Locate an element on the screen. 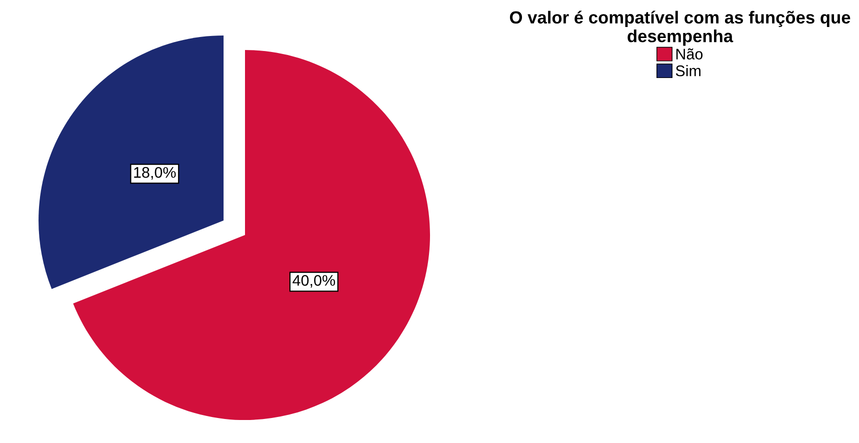 This screenshot has width=859, height=443. data-label: 18,0% is located at coordinates (155, 173).